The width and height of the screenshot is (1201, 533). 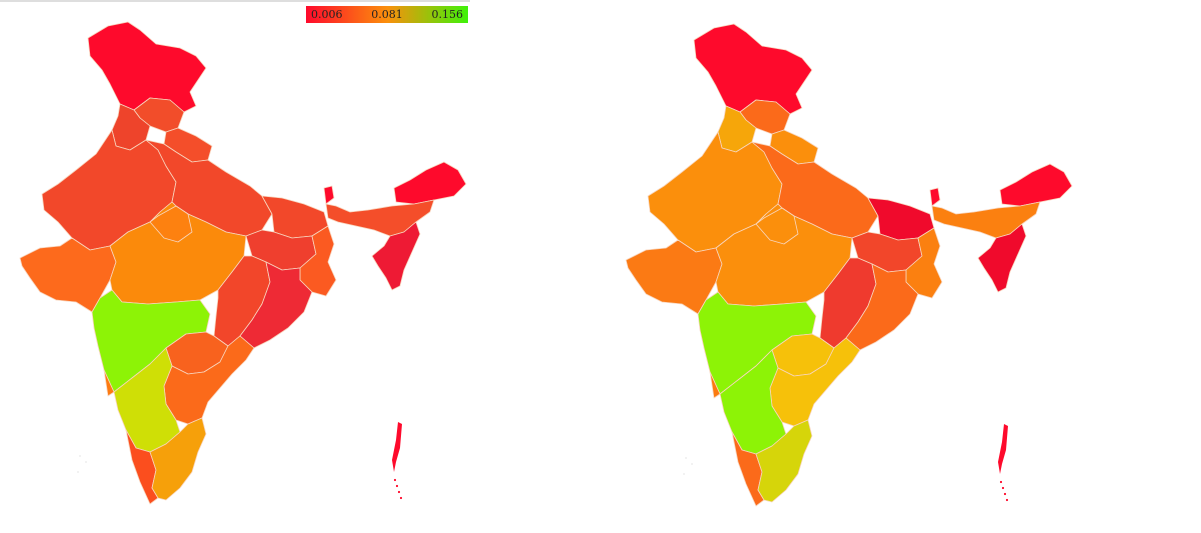 I want to click on top-divider, so click(x=235, y=1).